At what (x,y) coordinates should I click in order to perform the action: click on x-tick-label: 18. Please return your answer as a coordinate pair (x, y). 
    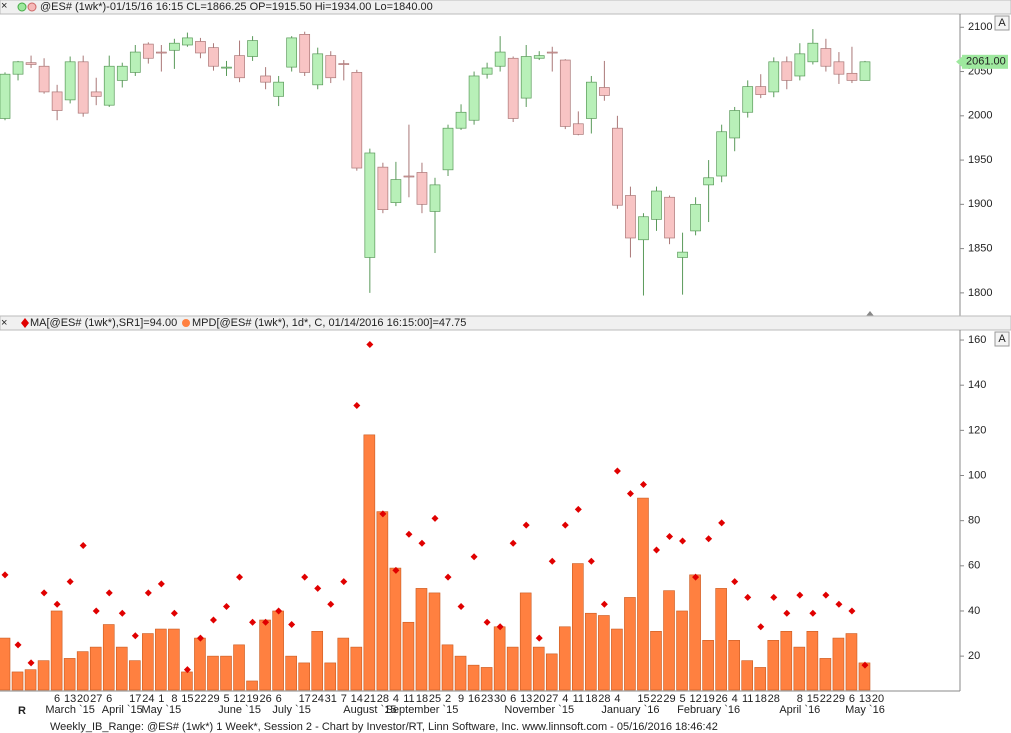
    Looking at the image, I should click on (761, 699).